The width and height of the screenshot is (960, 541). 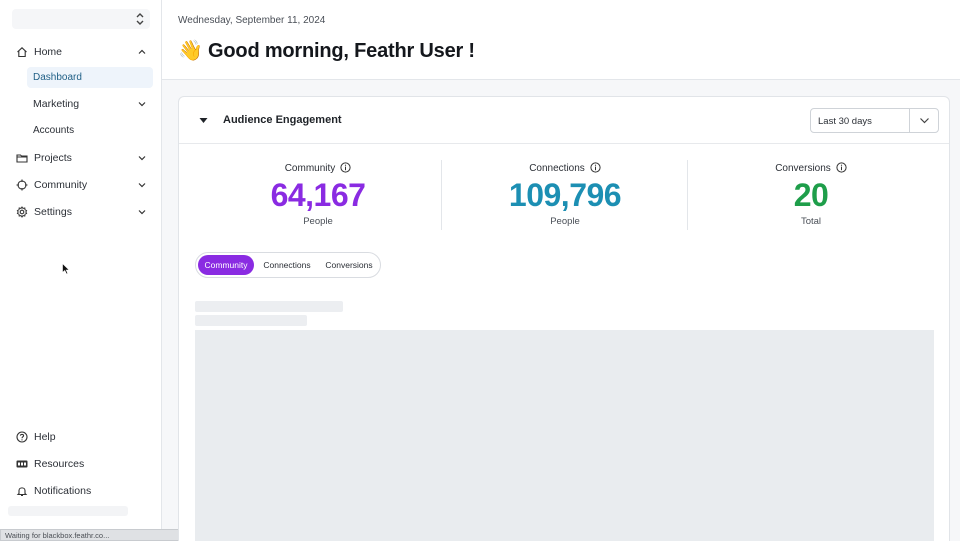 What do you see at coordinates (564, 120) in the screenshot?
I see `card-header: Audience Engagement Last 30 days` at bounding box center [564, 120].